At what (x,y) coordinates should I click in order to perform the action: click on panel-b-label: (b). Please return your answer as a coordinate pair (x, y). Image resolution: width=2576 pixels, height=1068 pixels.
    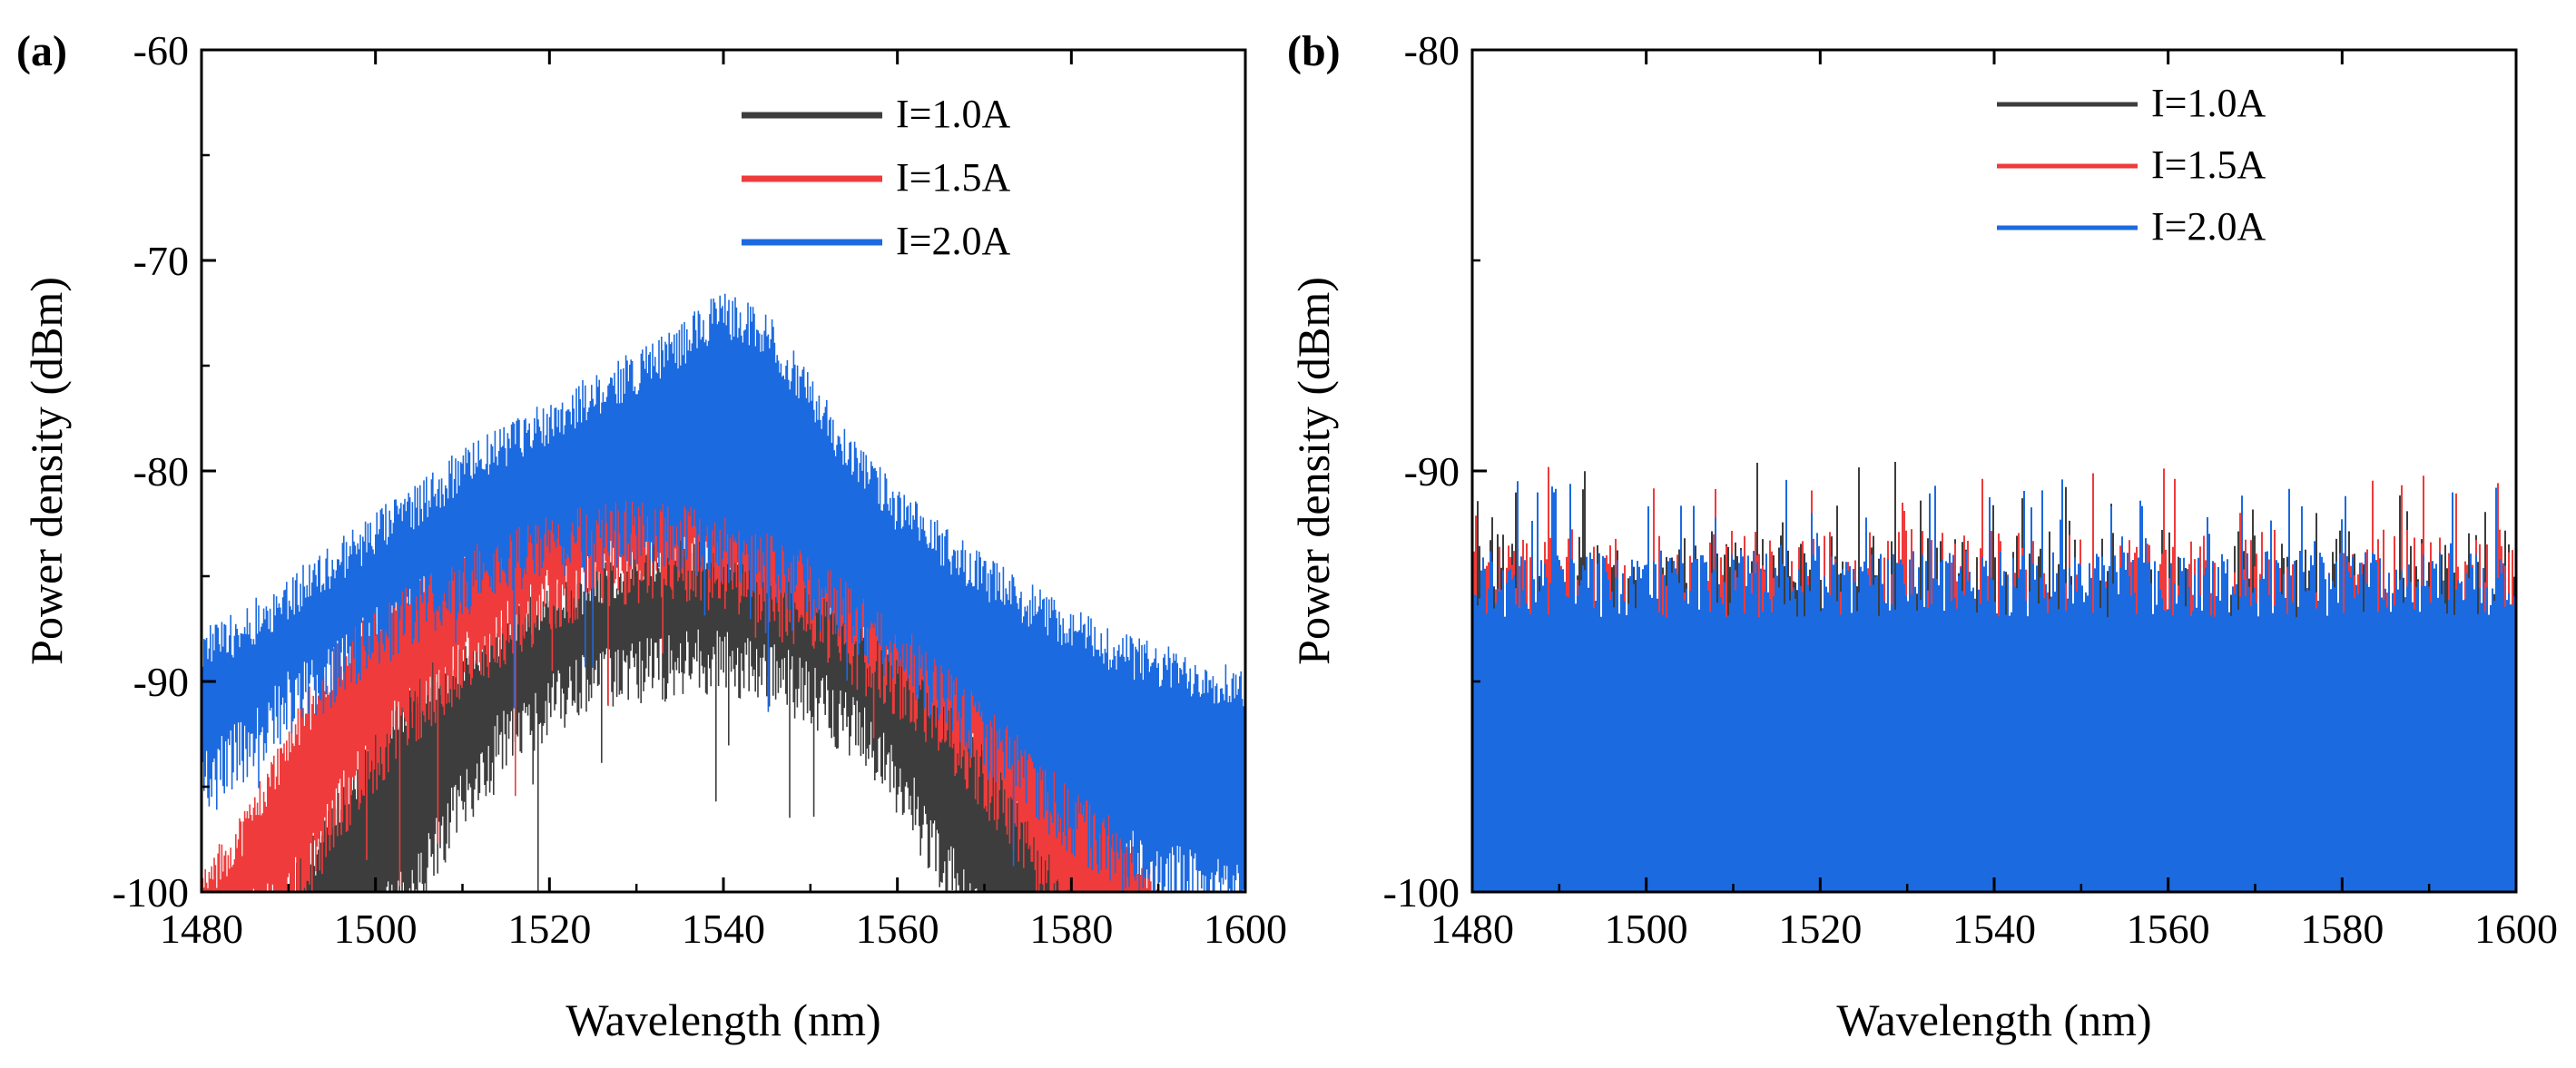
    Looking at the image, I should click on (1314, 51).